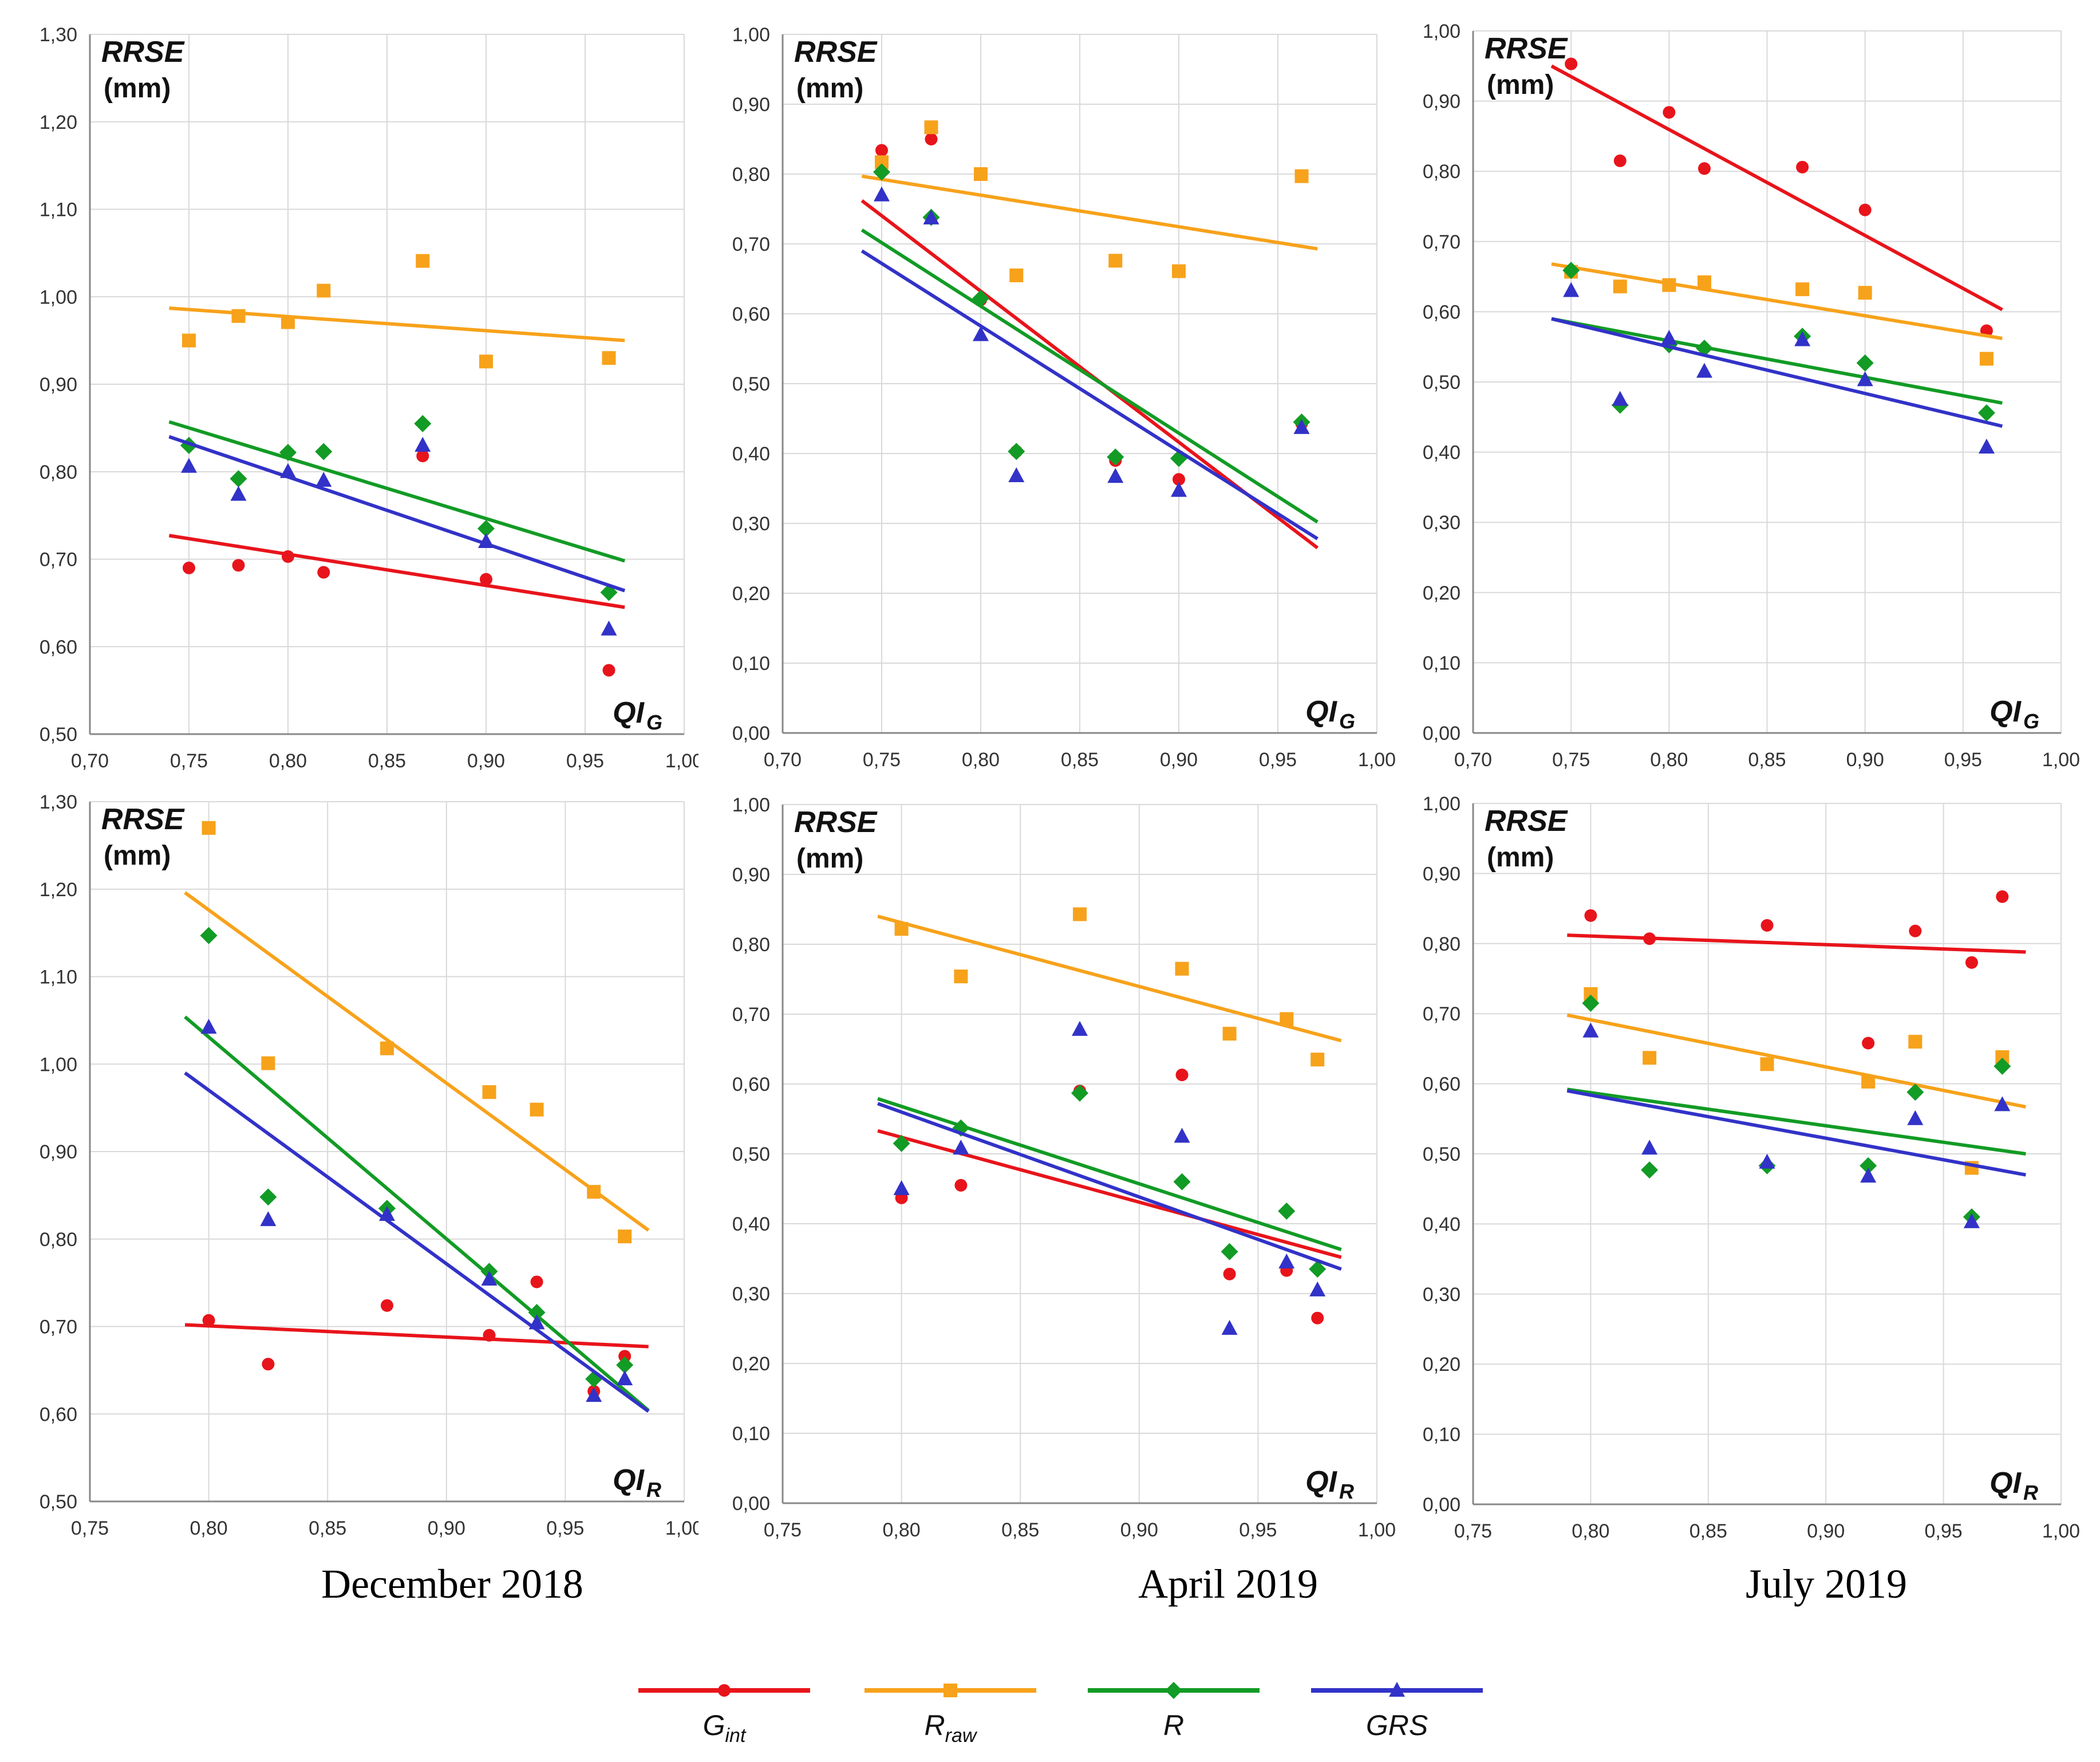 This screenshot has height=1762, width=2100. Describe the element at coordinates (724, 1715) in the screenshot. I see `legend-item-gint: Gint` at that location.